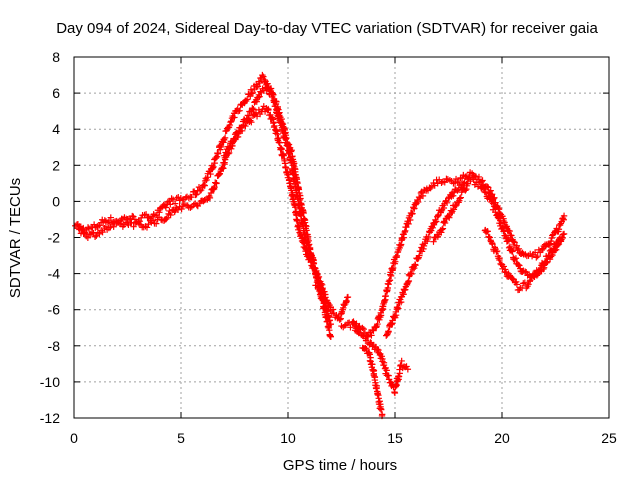 The image size is (640, 480). What do you see at coordinates (332, 300) in the screenshot?
I see `series-track-j` at bounding box center [332, 300].